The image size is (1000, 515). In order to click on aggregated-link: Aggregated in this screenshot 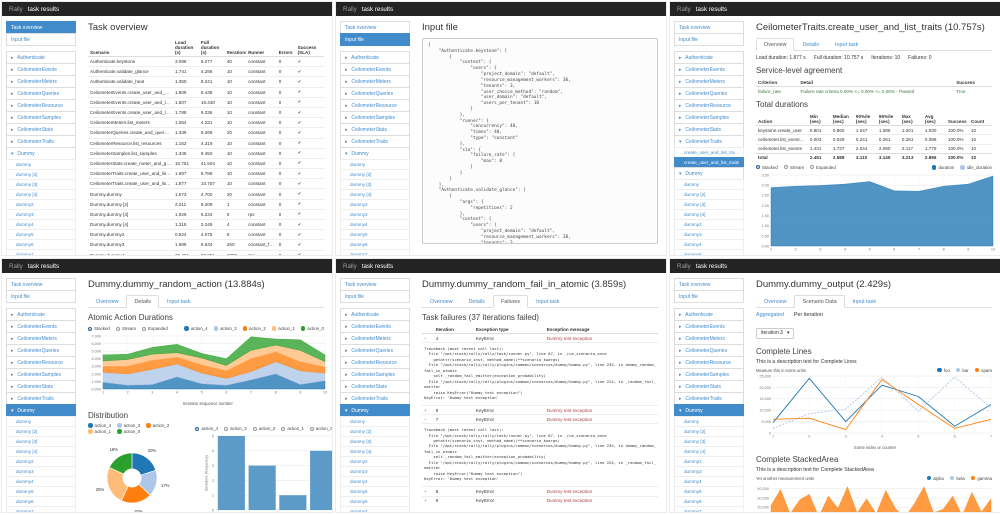, I will do `click(770, 315)`.